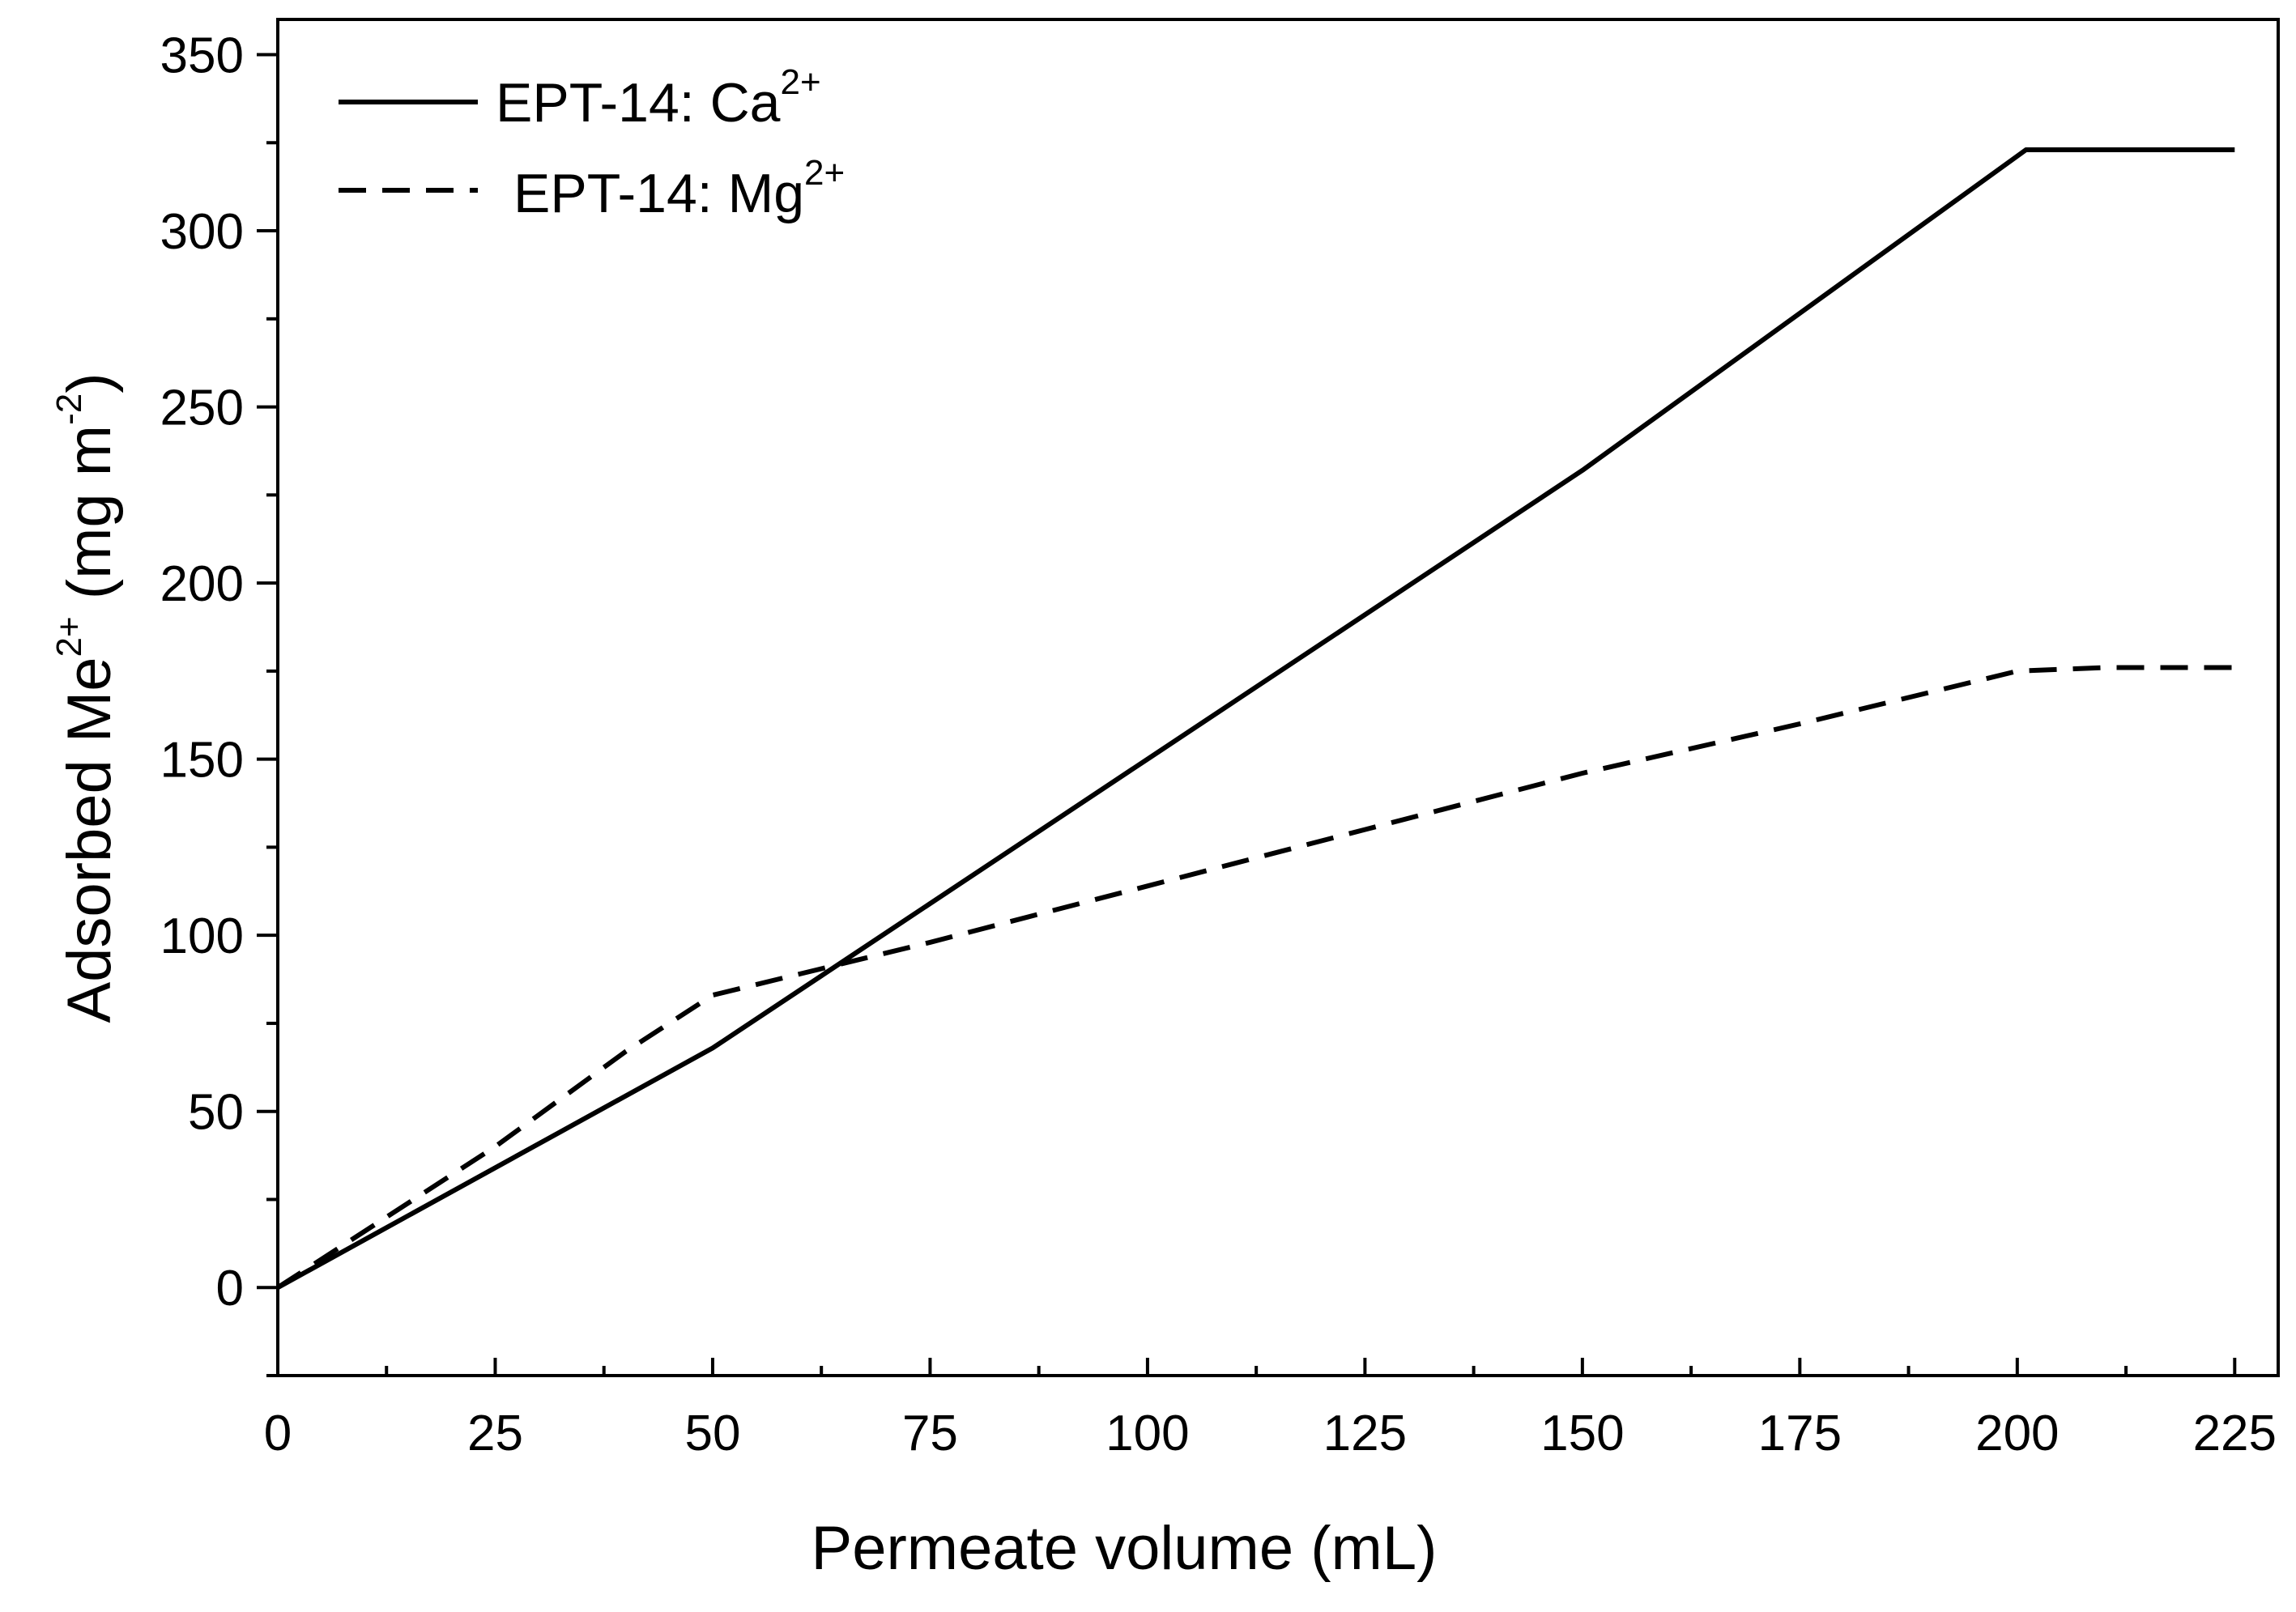 This screenshot has height=1612, width=2296. What do you see at coordinates (202, 584) in the screenshot?
I see `y-tick-label: 200` at bounding box center [202, 584].